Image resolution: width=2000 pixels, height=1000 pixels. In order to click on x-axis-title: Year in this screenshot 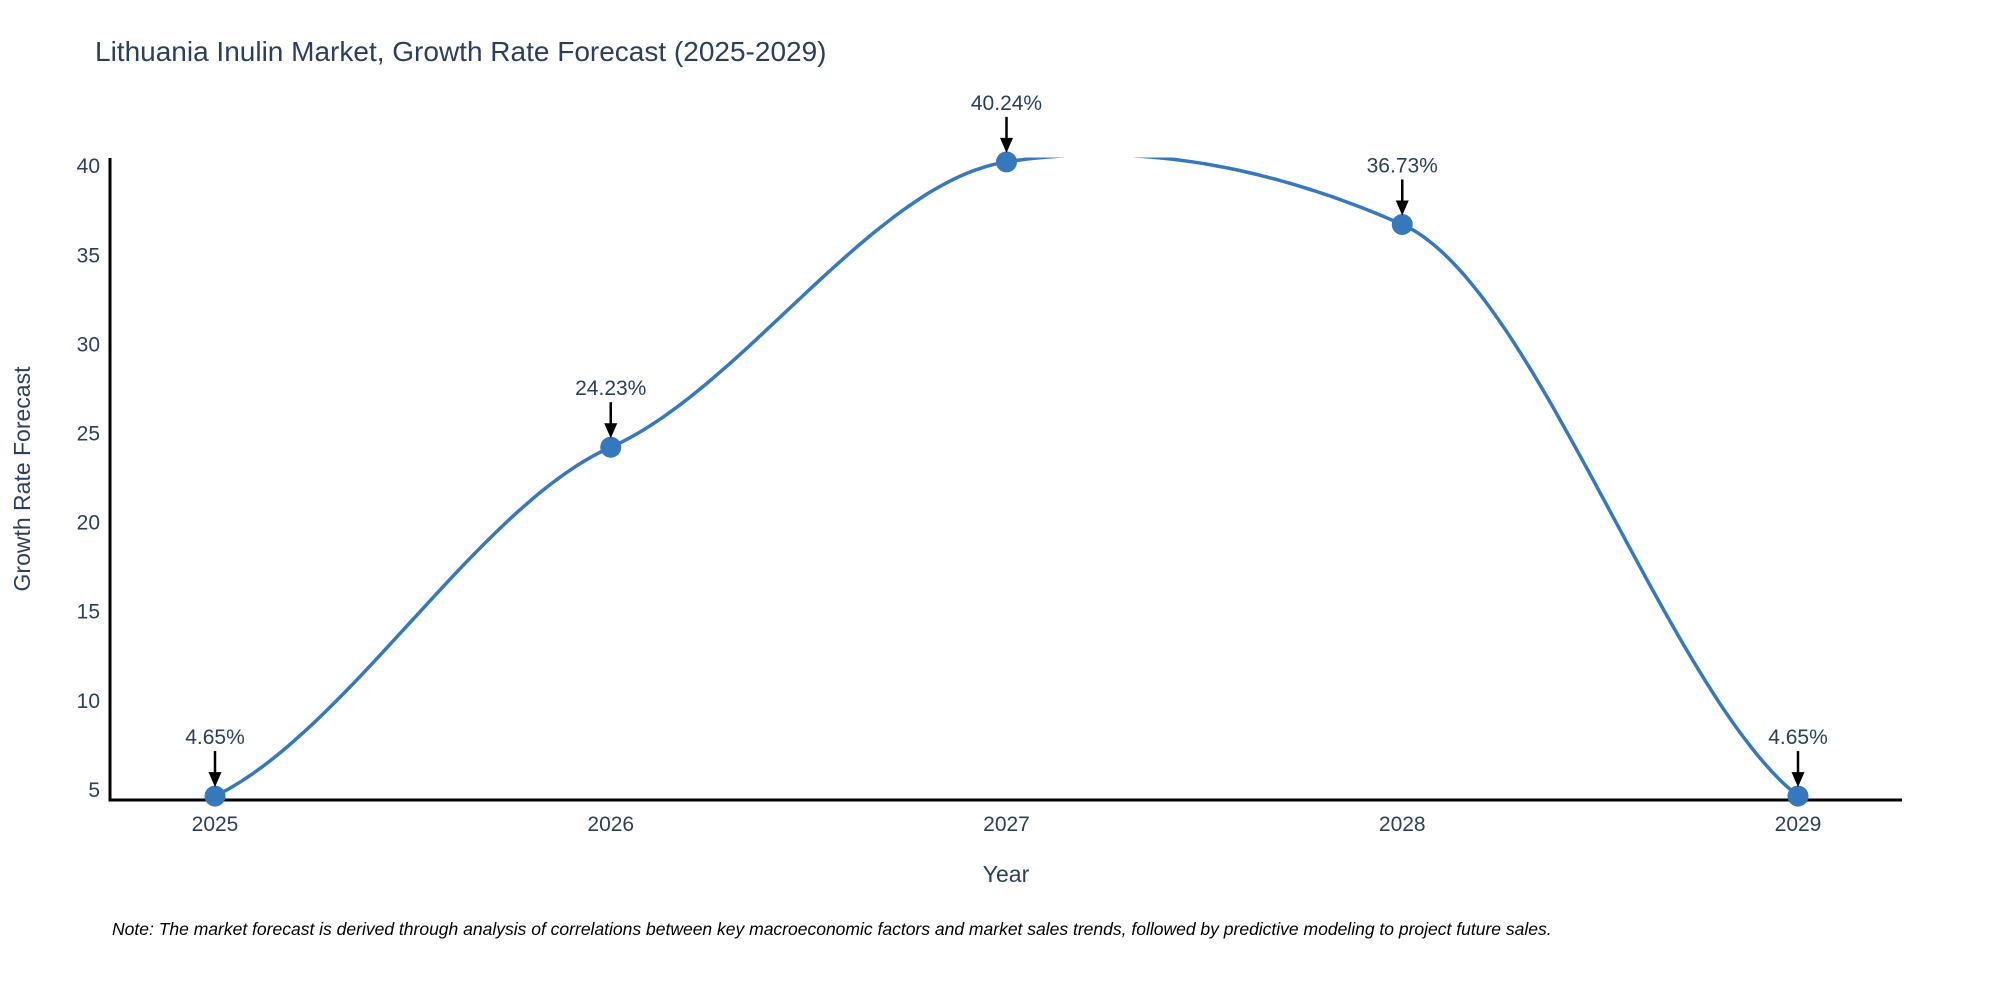, I will do `click(1006, 874)`.